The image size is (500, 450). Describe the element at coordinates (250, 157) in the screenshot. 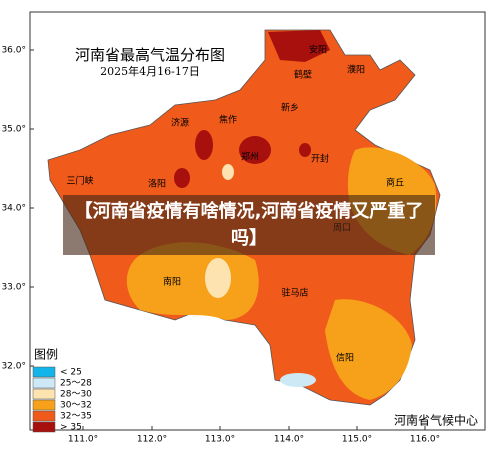

I see `city-label: 郑州` at that location.